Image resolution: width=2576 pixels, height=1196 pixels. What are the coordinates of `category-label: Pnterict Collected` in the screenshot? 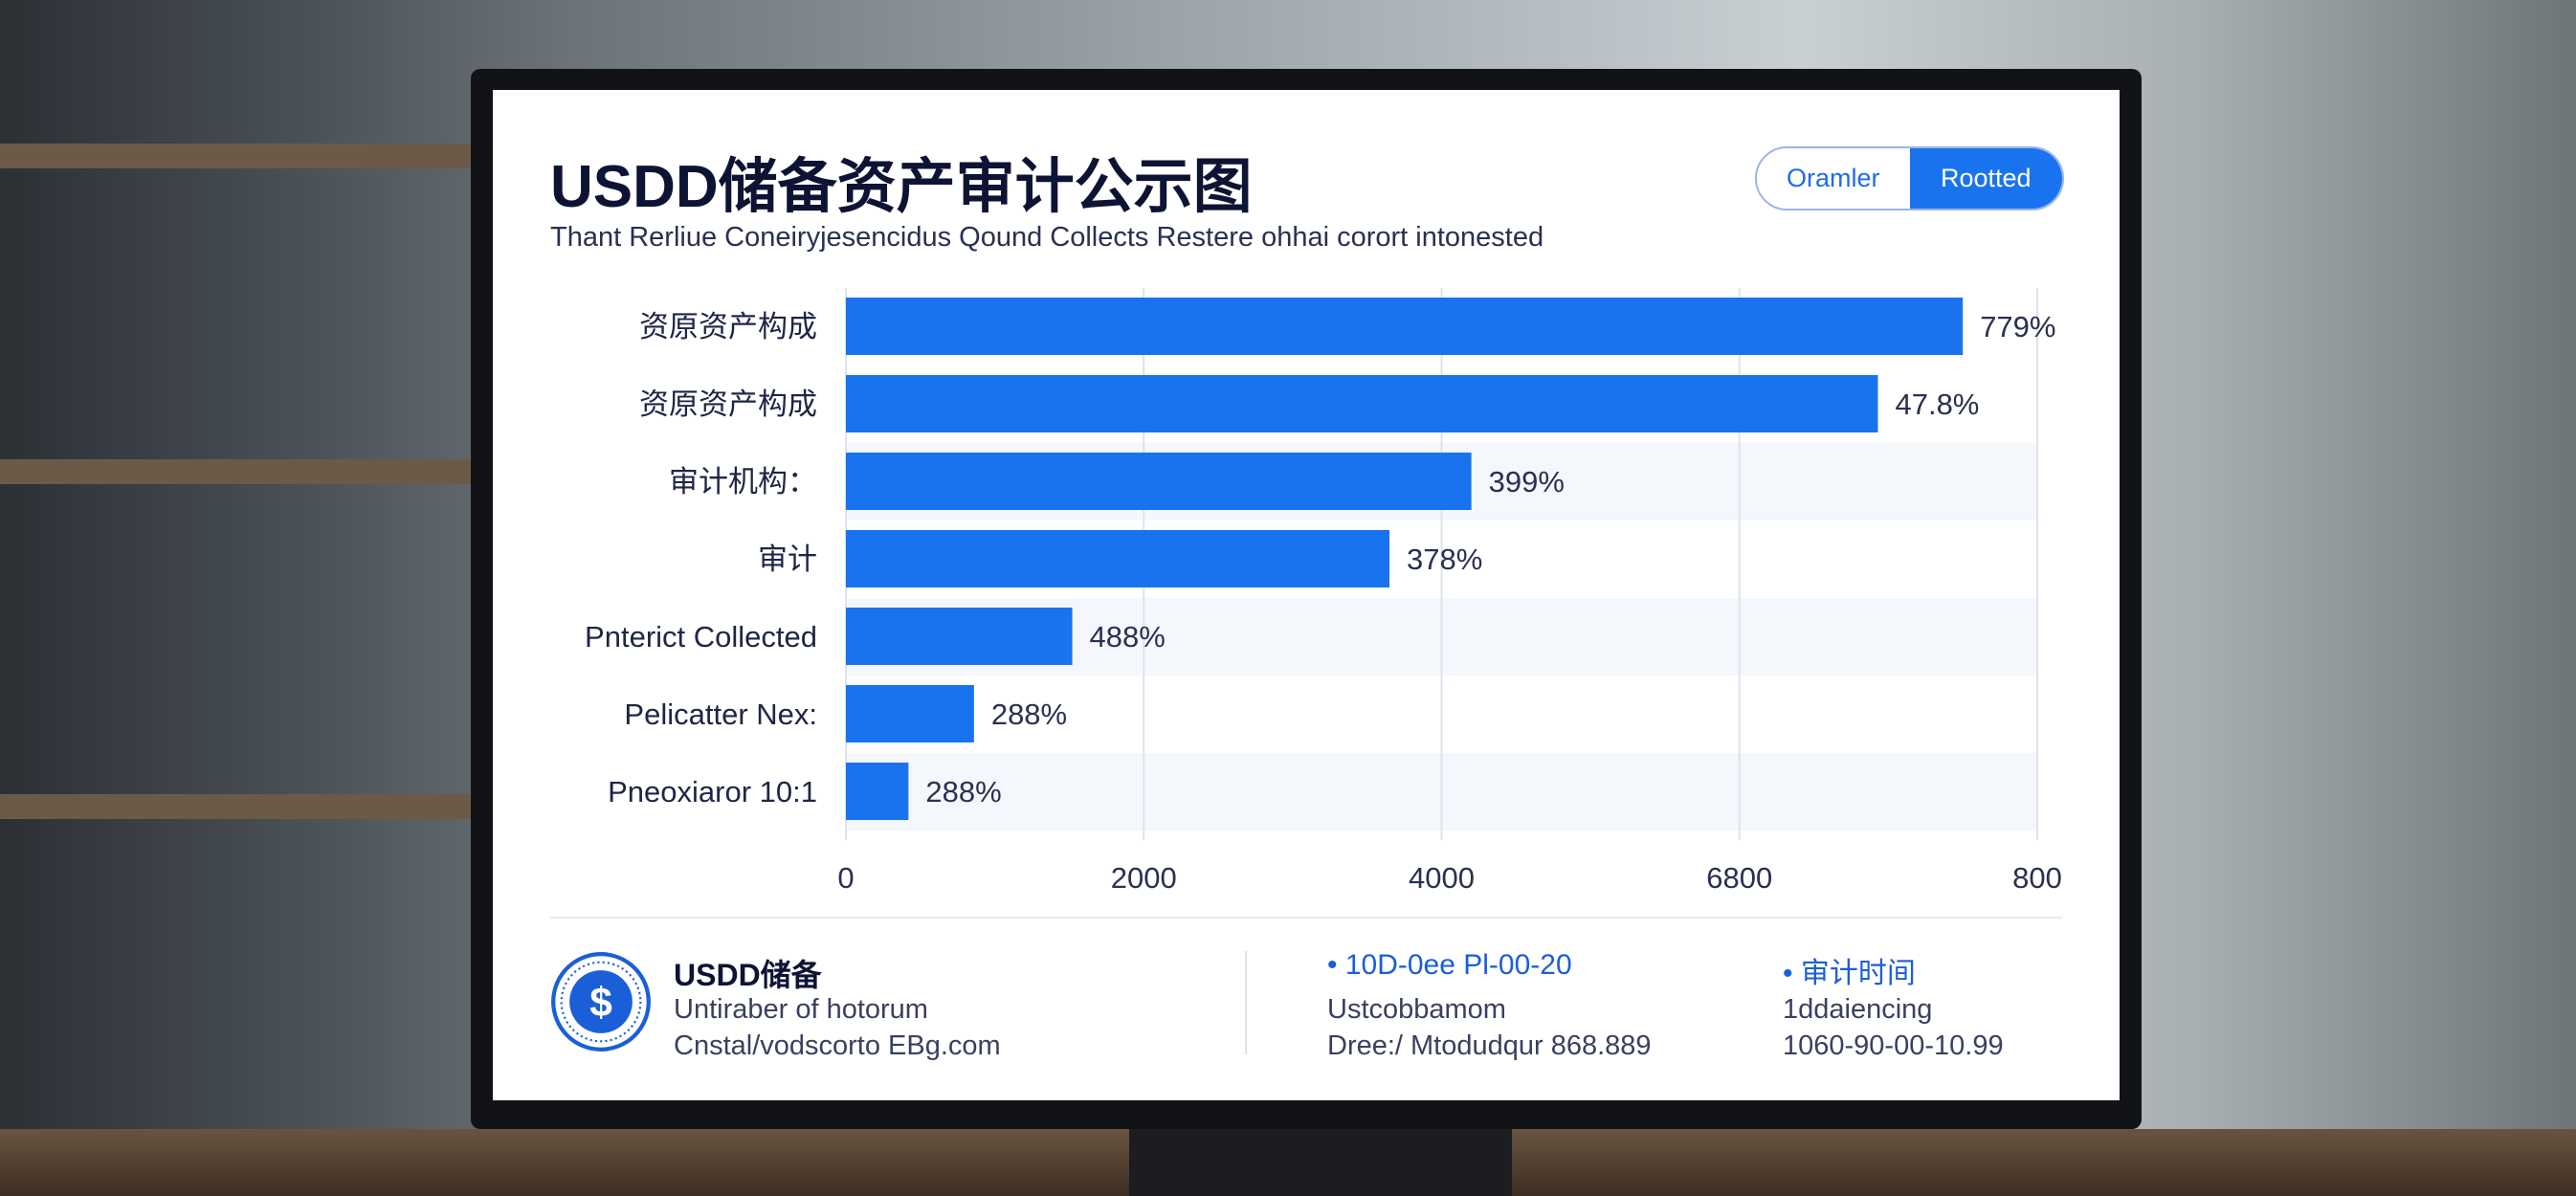 It's located at (701, 636).